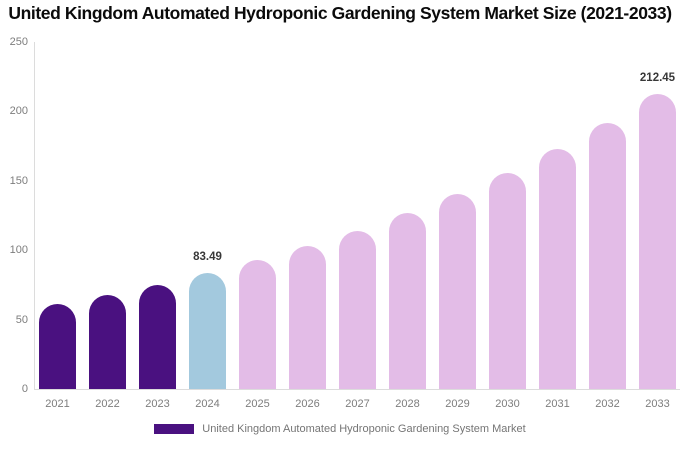  I want to click on bar-2028, so click(407, 301).